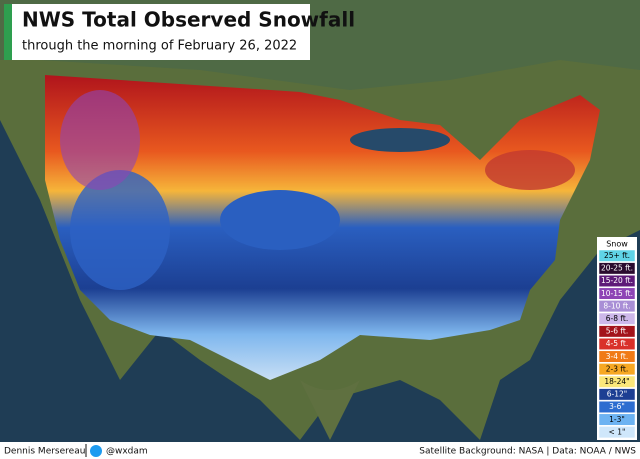  I want to click on footer-handle: @wxdam, so click(127, 452).